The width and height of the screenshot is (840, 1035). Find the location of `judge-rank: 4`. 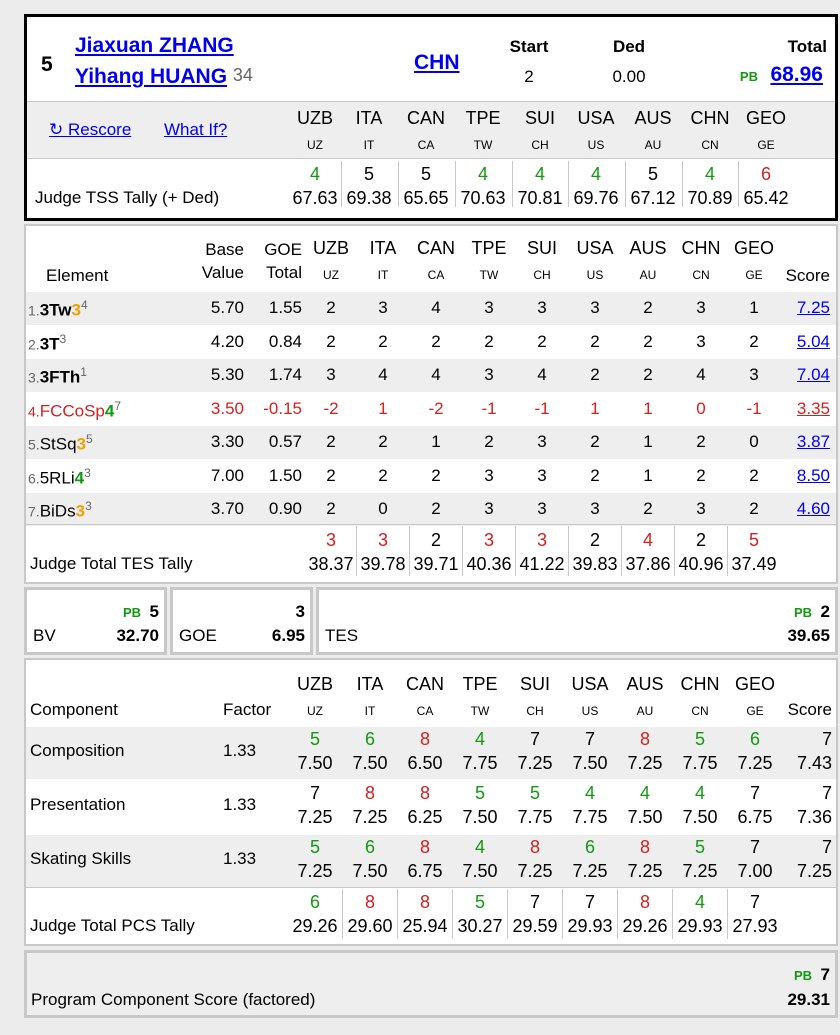

judge-rank: 4 is located at coordinates (699, 793).